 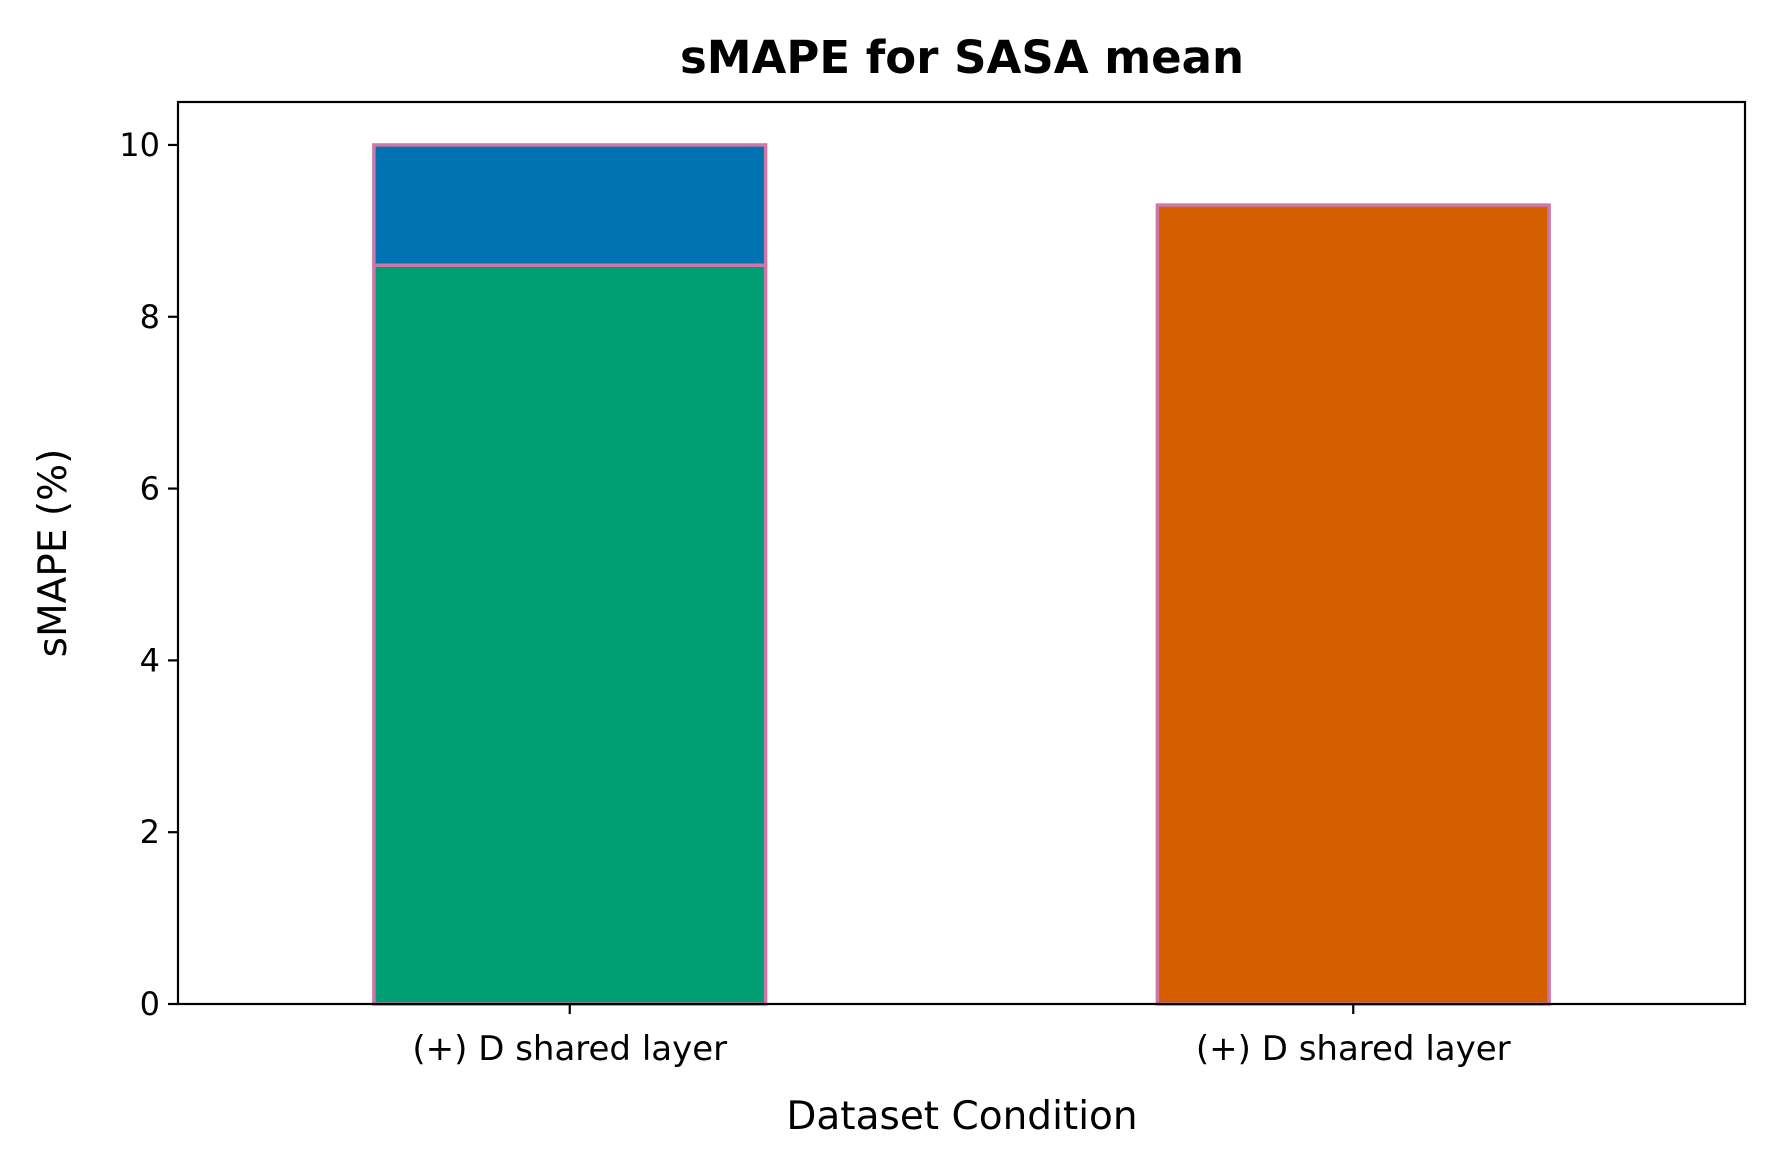 What do you see at coordinates (150, 660) in the screenshot?
I see `y-tick-label: 4` at bounding box center [150, 660].